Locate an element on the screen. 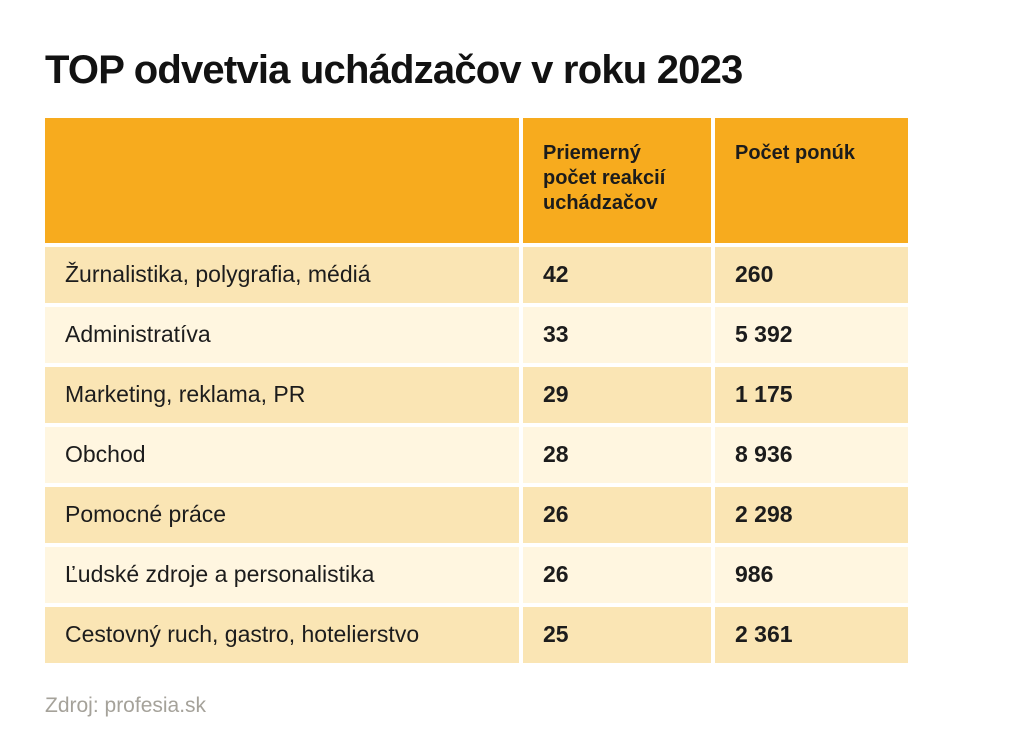  avg-reactions-value: 42 is located at coordinates (617, 274).